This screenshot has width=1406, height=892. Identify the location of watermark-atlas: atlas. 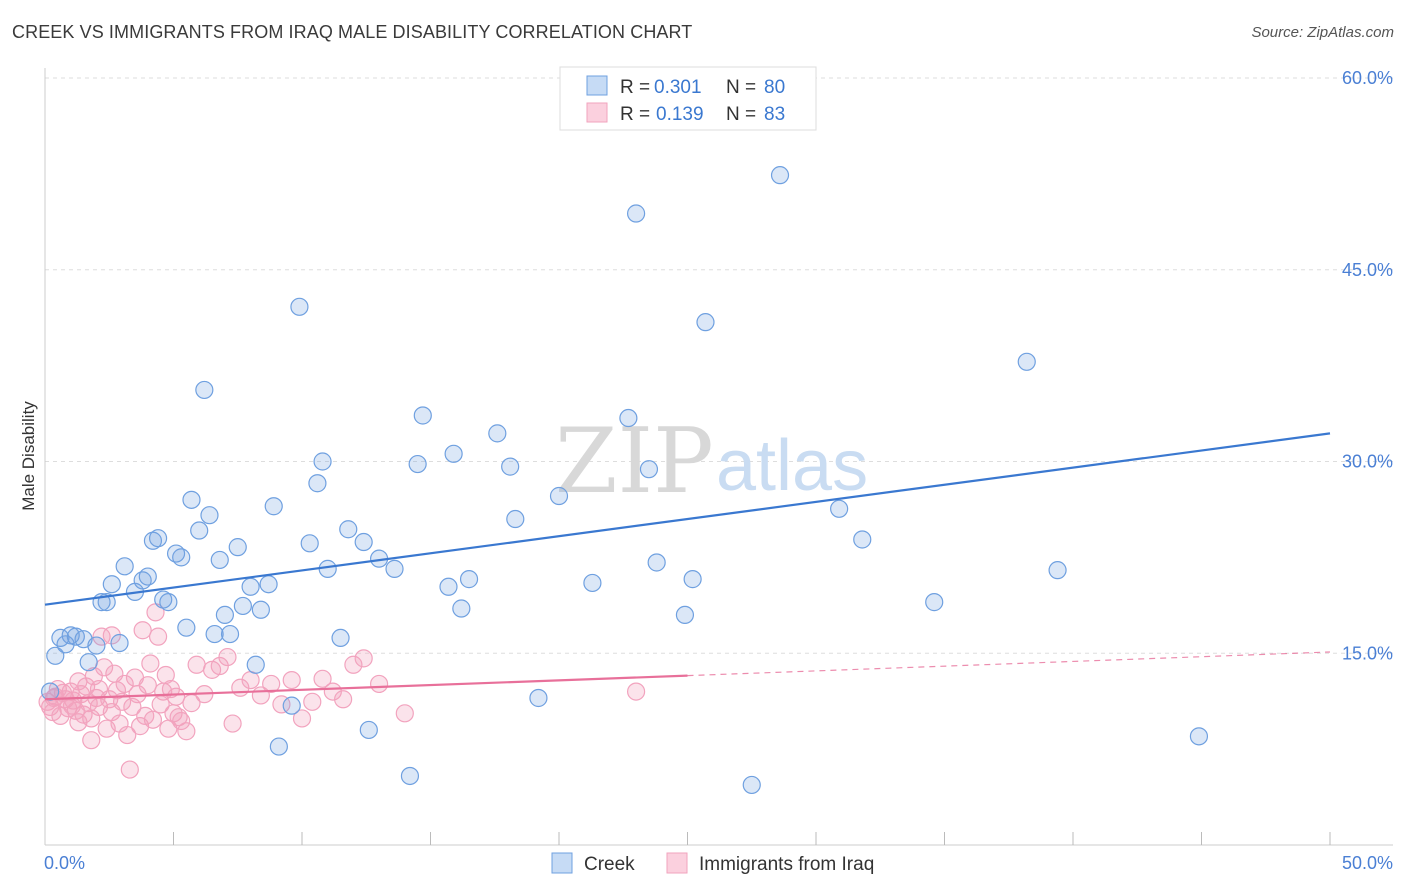
(792, 466).